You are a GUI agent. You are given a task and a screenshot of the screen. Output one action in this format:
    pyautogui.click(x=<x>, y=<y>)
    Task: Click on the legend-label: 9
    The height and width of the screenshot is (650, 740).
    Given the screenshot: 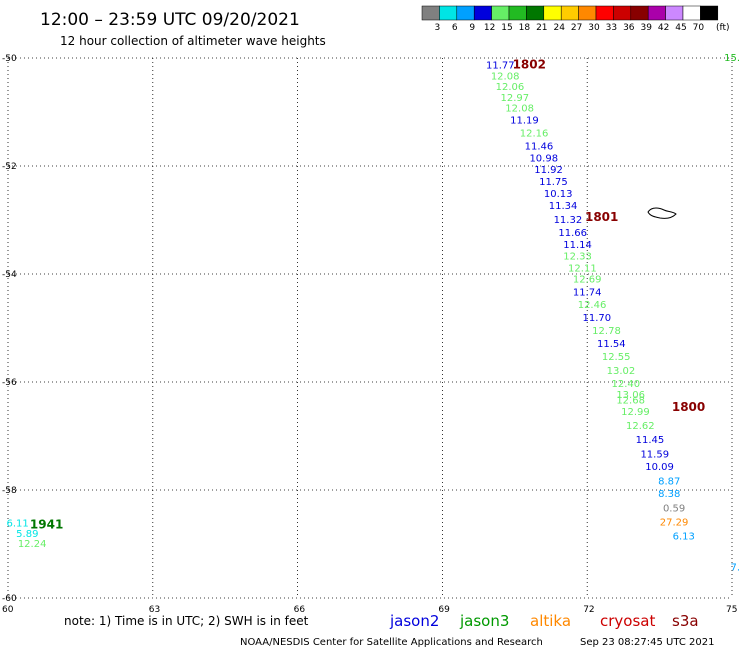 What is the action you would take?
    pyautogui.click(x=472, y=28)
    